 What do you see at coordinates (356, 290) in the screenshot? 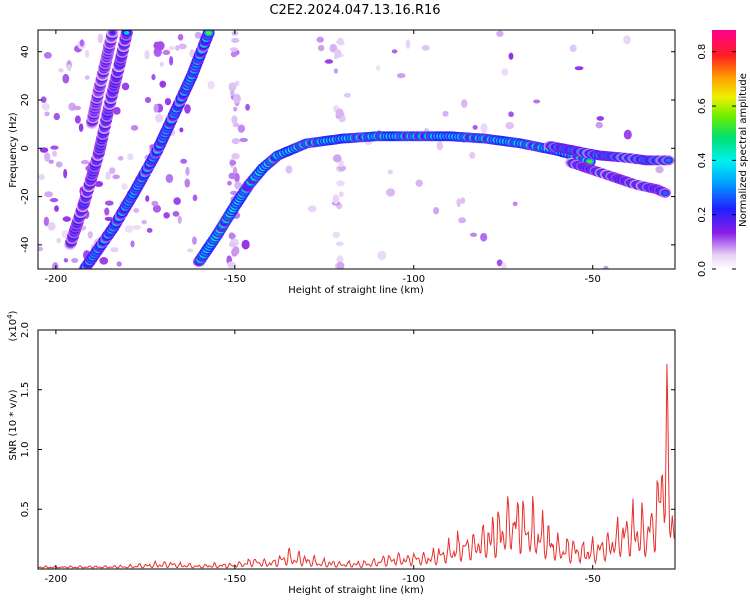
I see `spectrogram-x-label: Height of straight line (km)` at bounding box center [356, 290].